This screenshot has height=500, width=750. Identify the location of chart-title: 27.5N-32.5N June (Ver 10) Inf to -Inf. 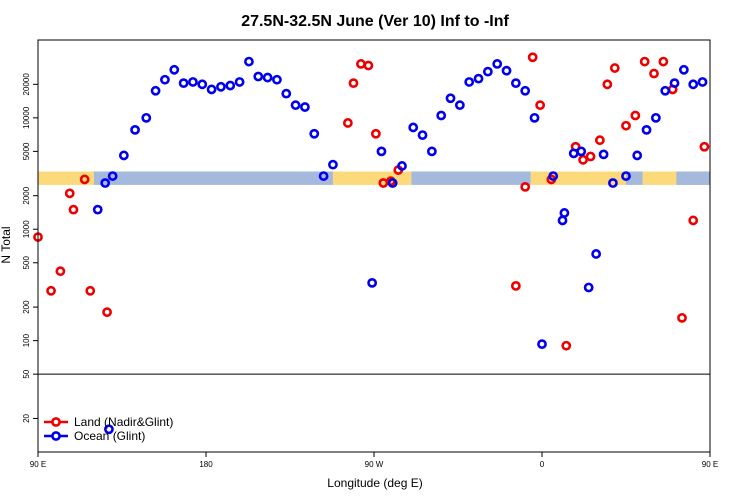
(375, 21).